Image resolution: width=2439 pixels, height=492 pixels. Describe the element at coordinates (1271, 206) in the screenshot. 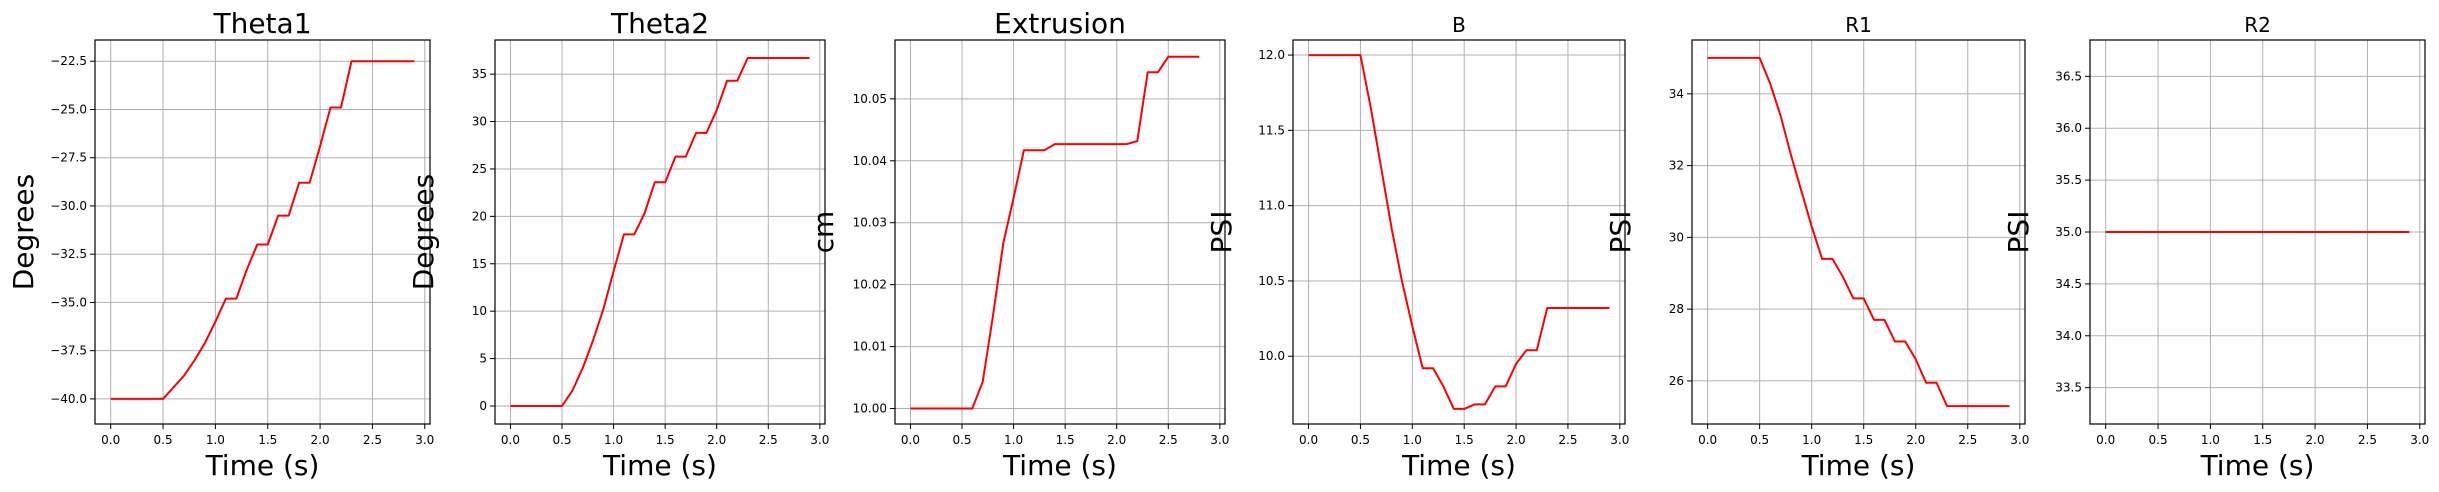

I see `y-tick-label: 11.0` at that location.